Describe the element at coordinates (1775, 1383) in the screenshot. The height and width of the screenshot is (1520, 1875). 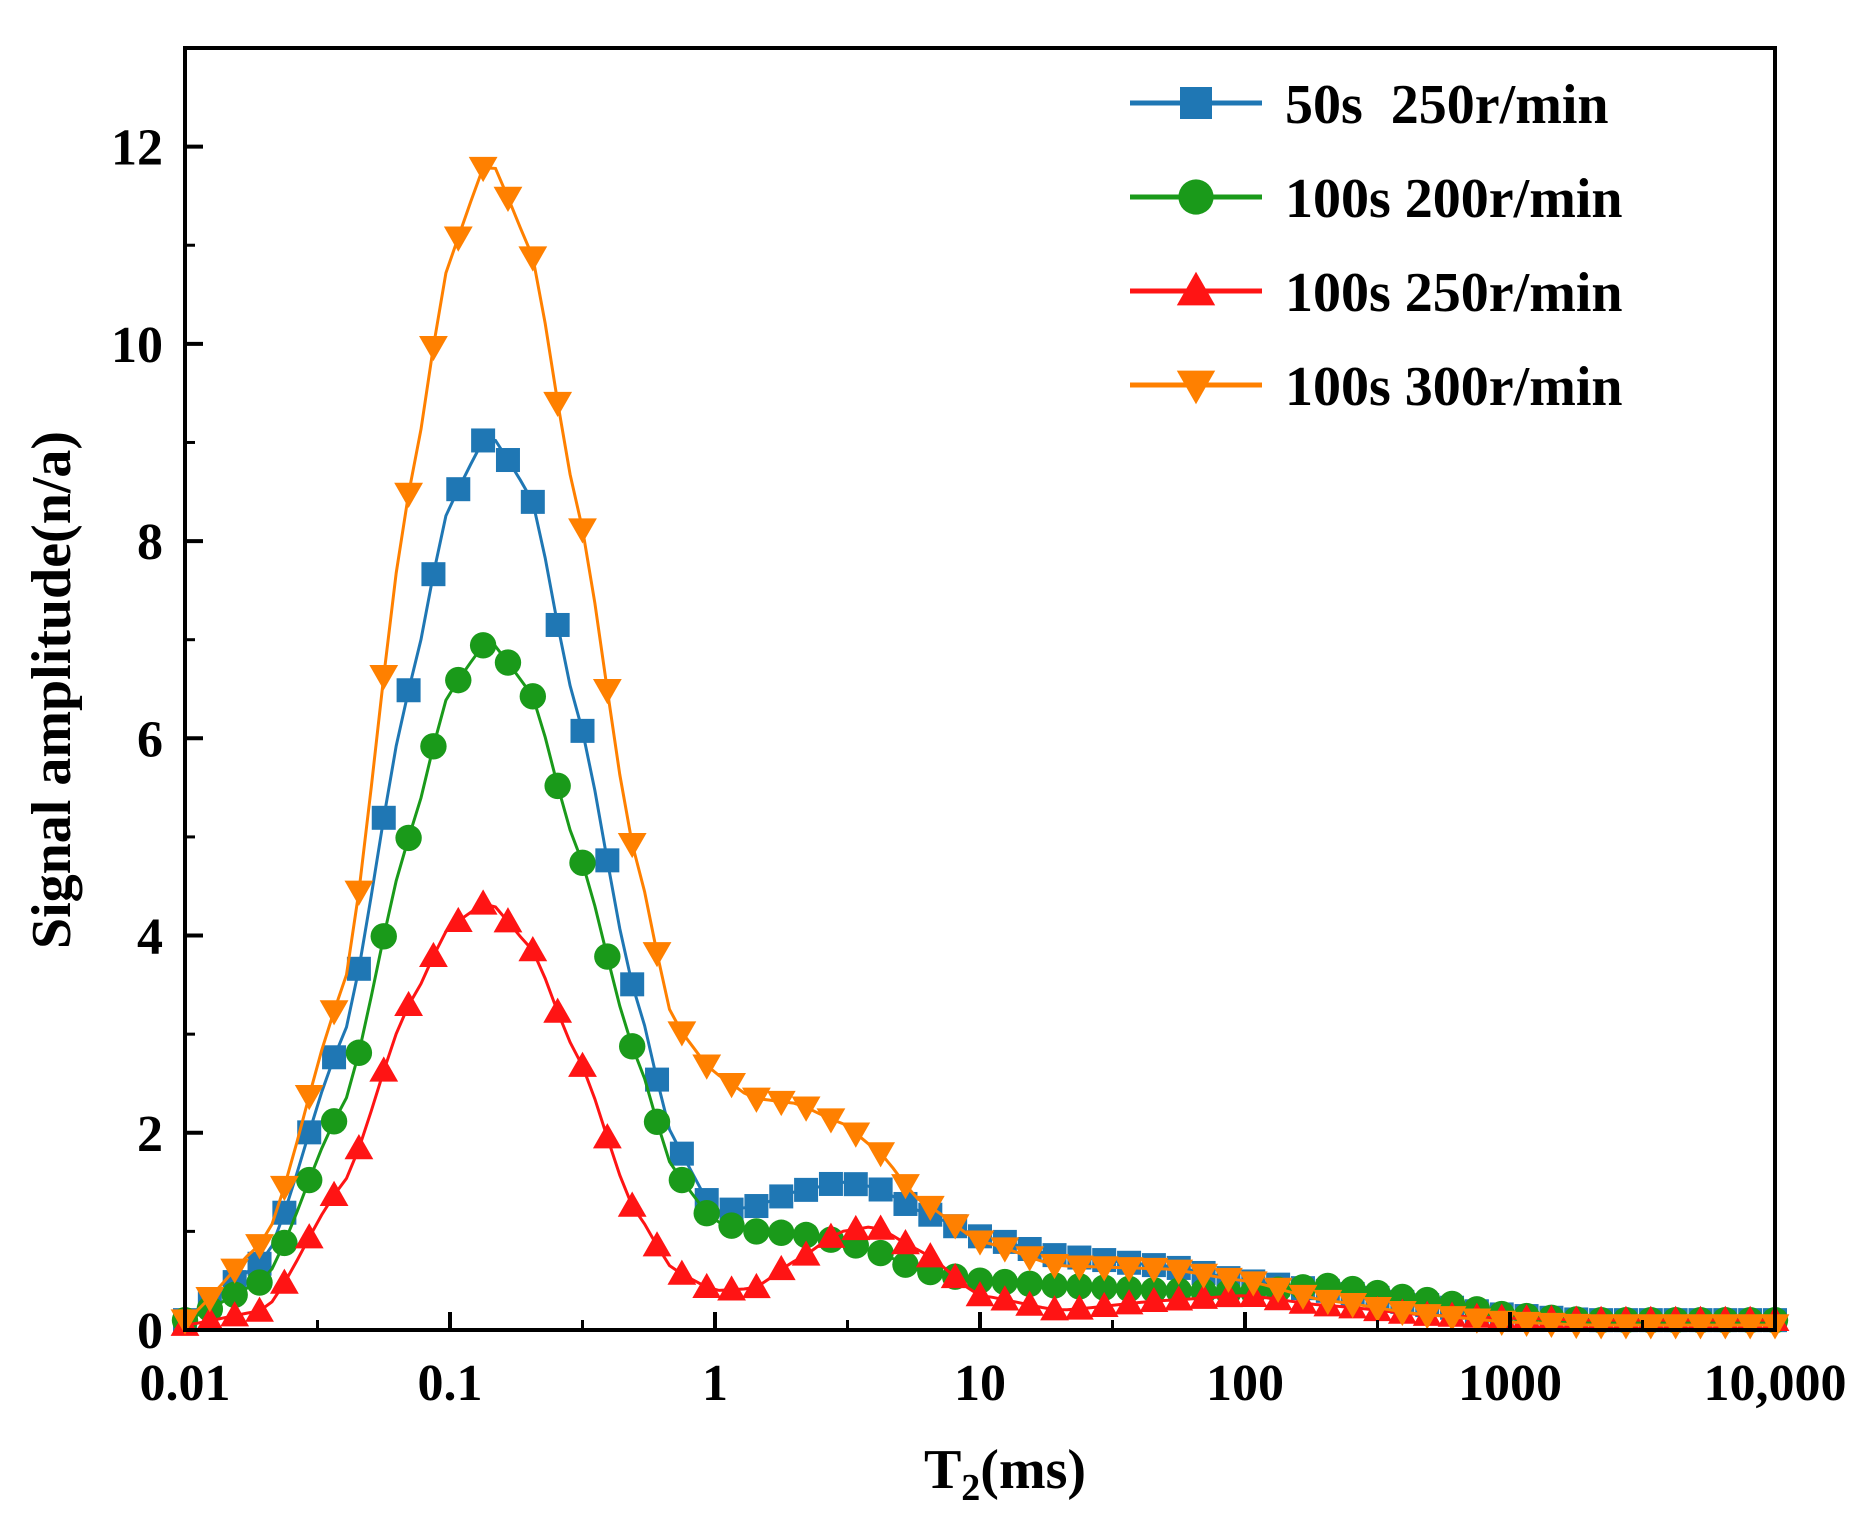
I see `x-tick-label: 10,000` at that location.